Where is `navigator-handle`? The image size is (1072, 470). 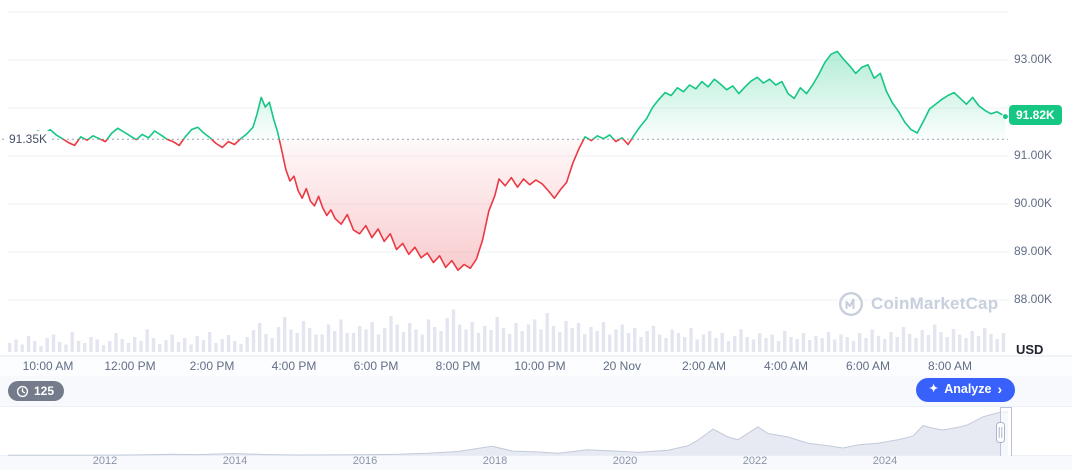
navigator-handle is located at coordinates (1000, 432).